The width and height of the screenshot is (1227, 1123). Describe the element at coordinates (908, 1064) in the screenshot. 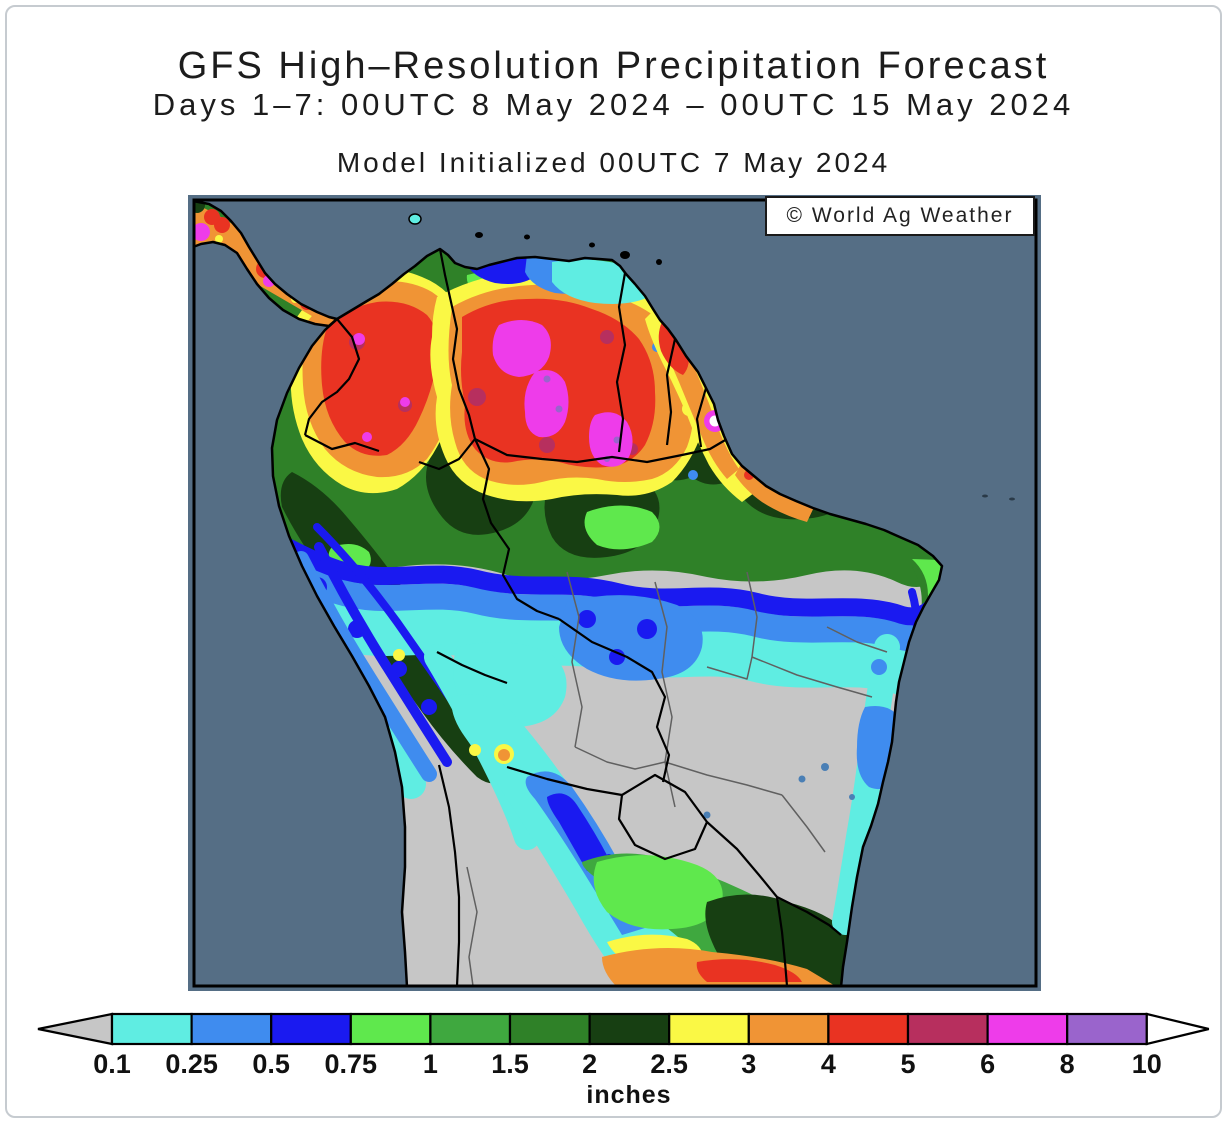

I see `legend-tick-label: 5` at that location.